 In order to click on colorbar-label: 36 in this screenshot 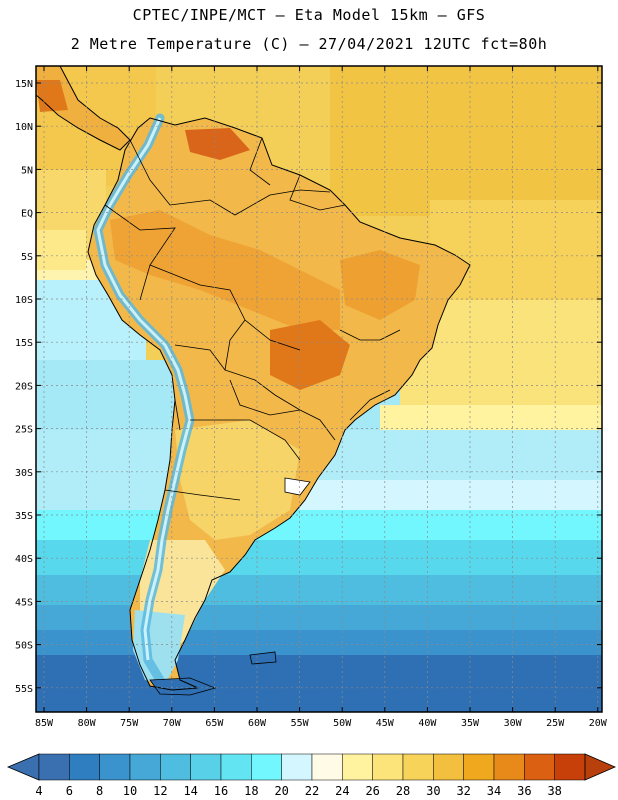, I will do `click(524, 791)`.